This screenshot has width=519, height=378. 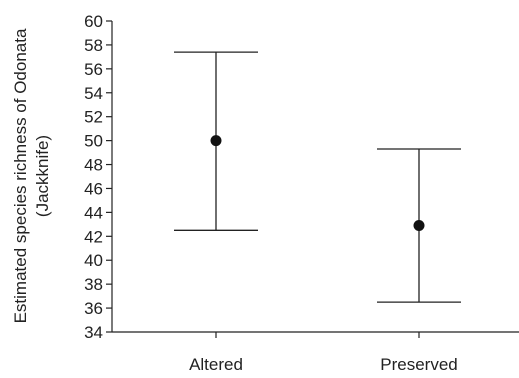 I want to click on x-ticks: Altered Preserved, so click(x=323, y=353).